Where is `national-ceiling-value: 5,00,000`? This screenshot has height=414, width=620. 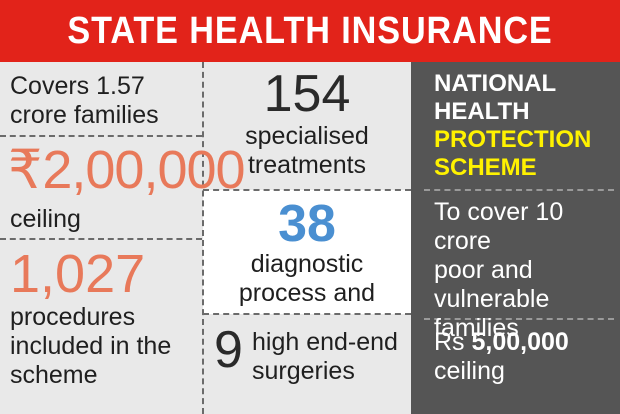
national-ceiling-value: 5,00,000 is located at coordinates (520, 342).